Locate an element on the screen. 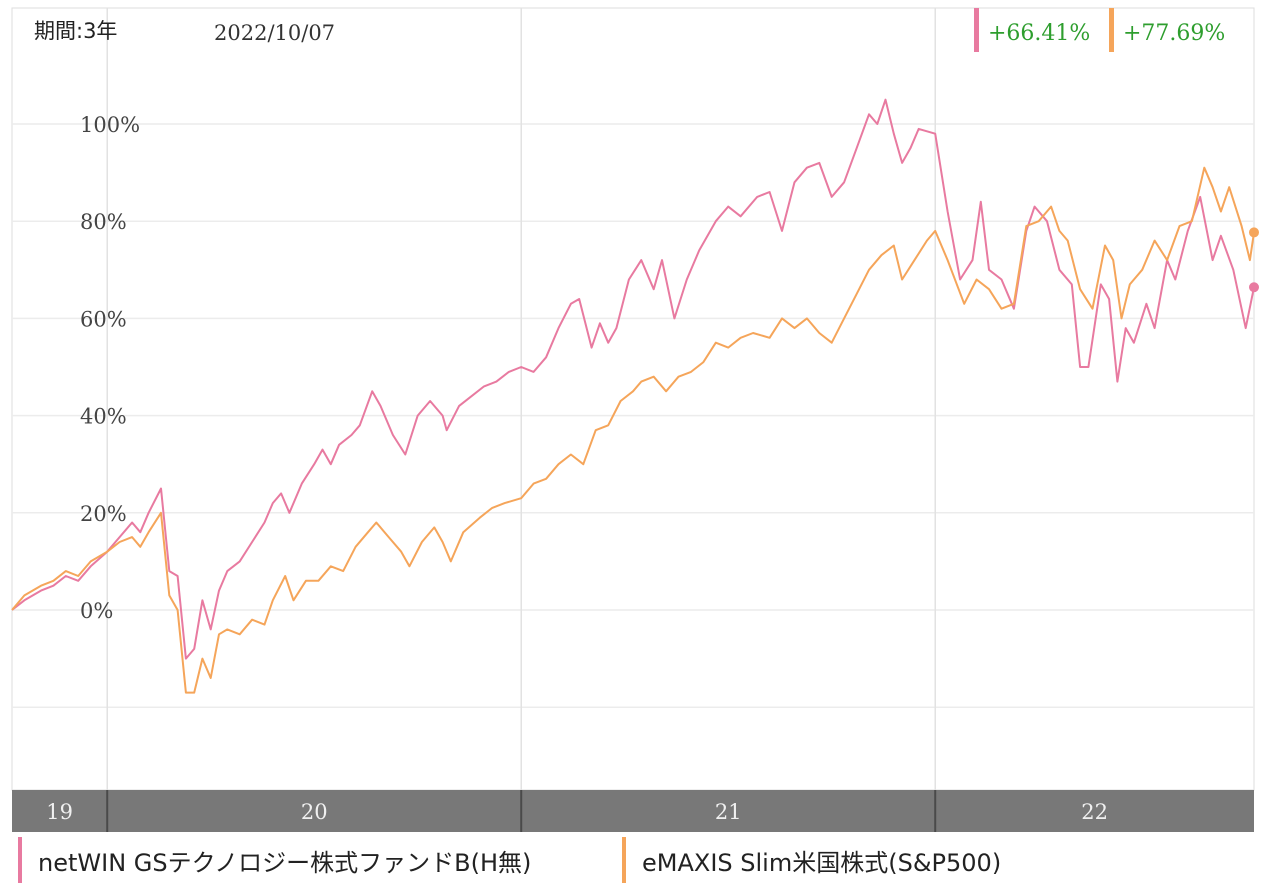 The image size is (1276, 895). legend-label-1: netWIN GSテクノロジー株式ファンドB(H無) is located at coordinates (285, 862).